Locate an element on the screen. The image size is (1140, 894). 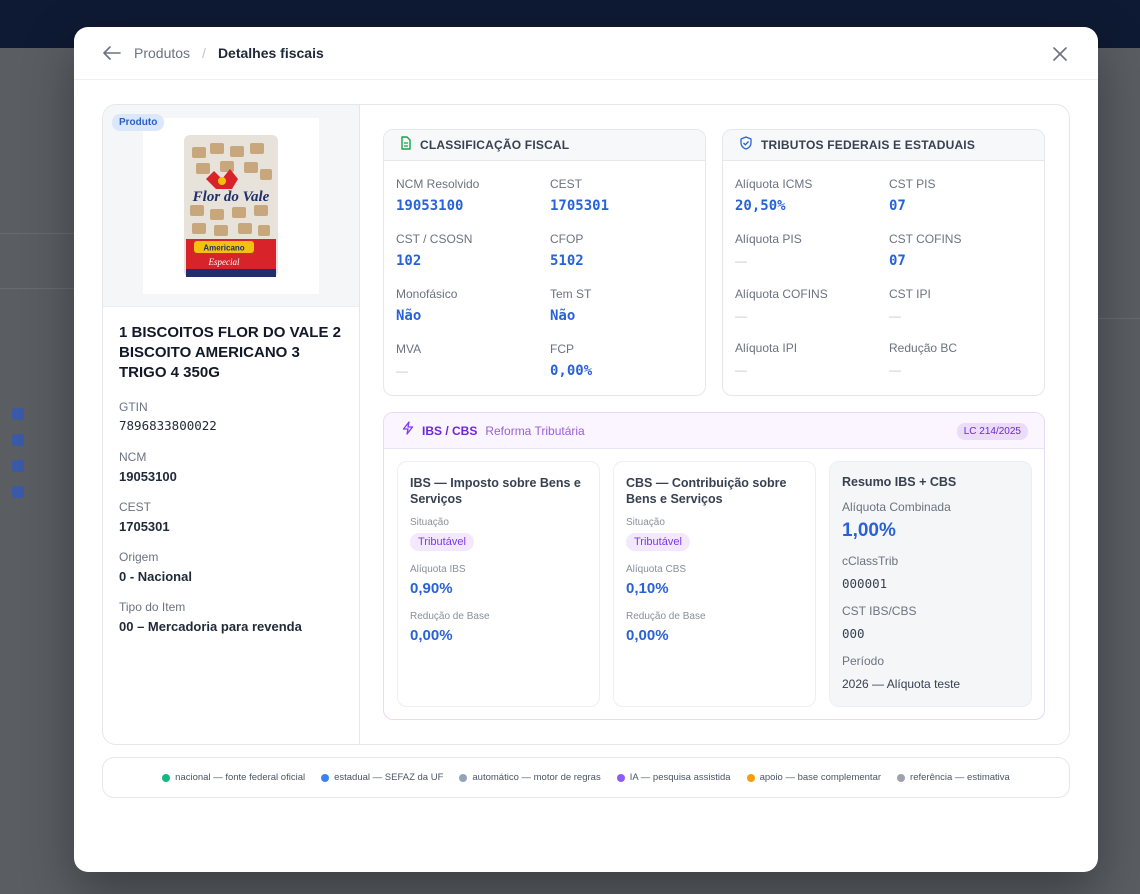
cst-ibs-cbs-value: 000 is located at coordinates (853, 633).